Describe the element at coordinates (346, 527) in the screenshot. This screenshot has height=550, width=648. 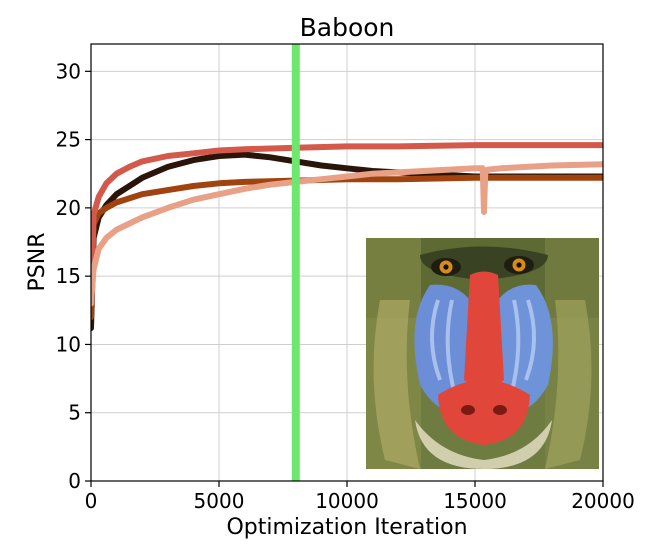
I see `x-axis-label: Optimization Iteration` at that location.